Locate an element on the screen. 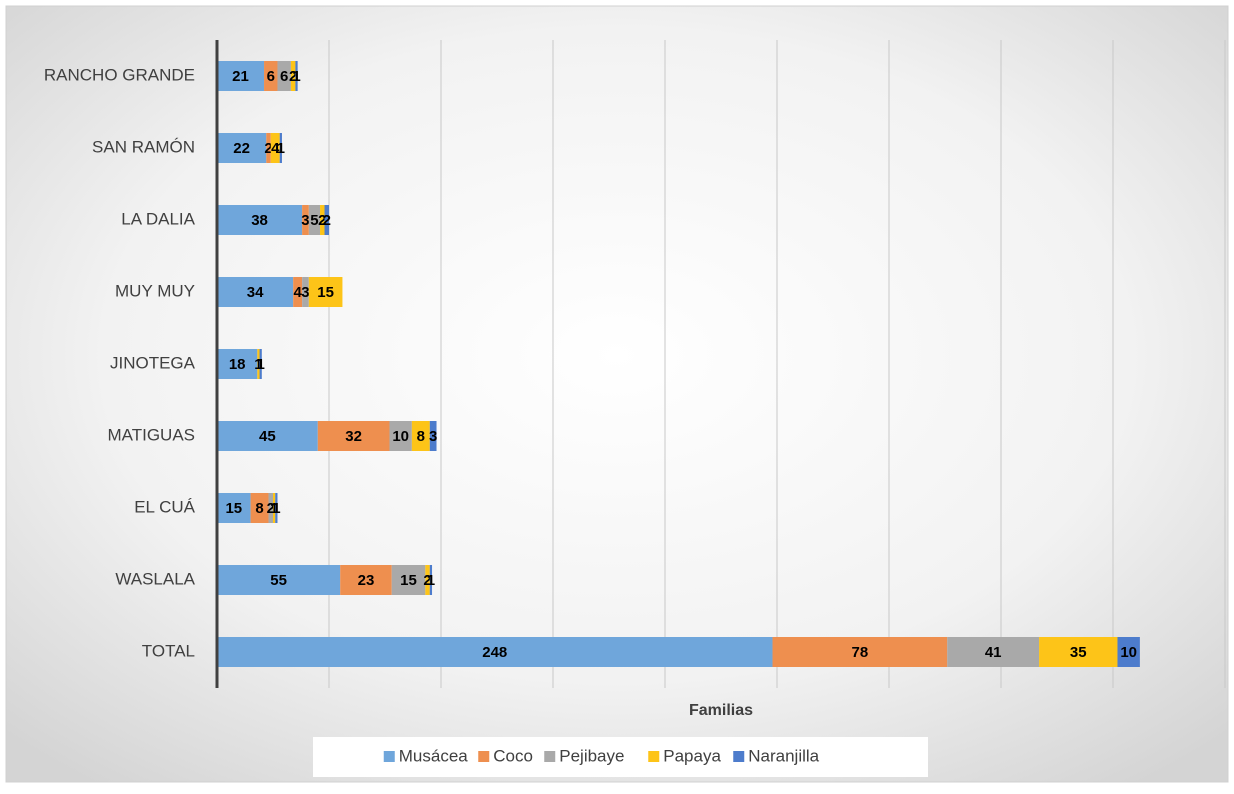 Image resolution: width=1234 pixels, height=794 pixels. legend-label: Naranjilla is located at coordinates (783, 755).